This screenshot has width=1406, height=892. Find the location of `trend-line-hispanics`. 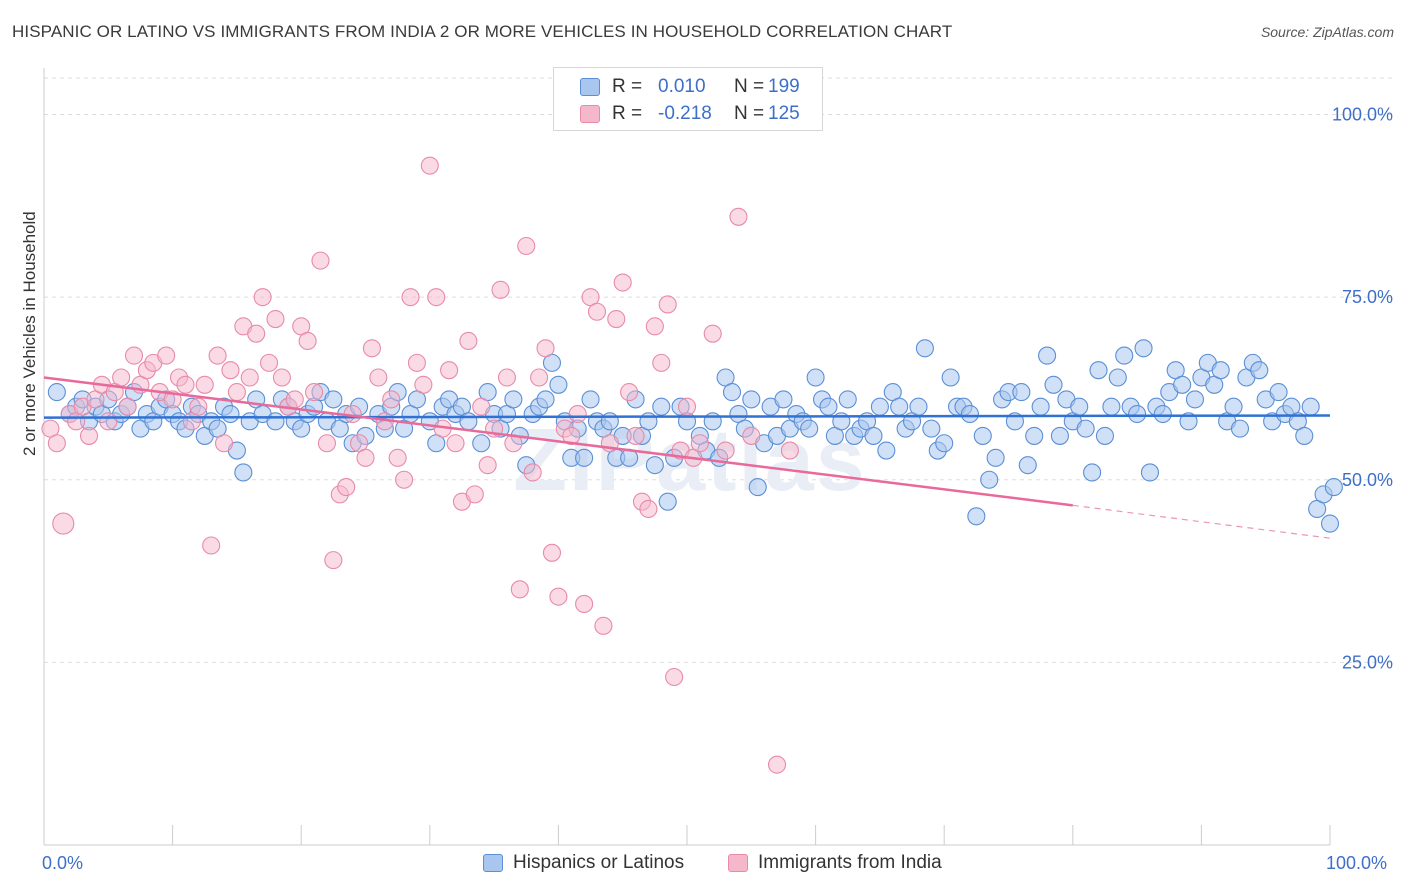

trend-line-hispanics is located at coordinates (687, 416).